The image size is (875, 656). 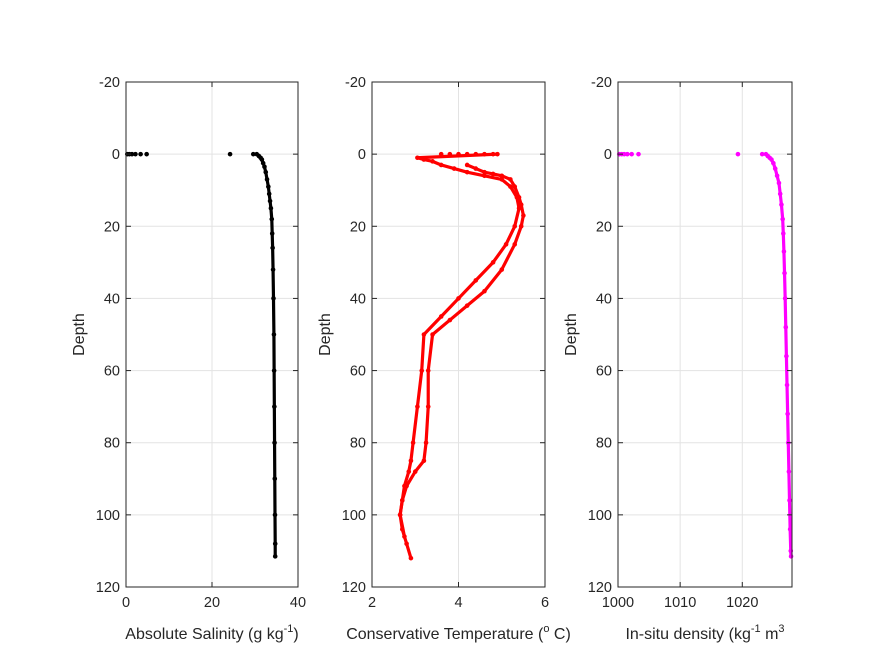 What do you see at coordinates (559, 634) in the screenshot?
I see `x-axis-label-temperature-tail: C)` at bounding box center [559, 634].